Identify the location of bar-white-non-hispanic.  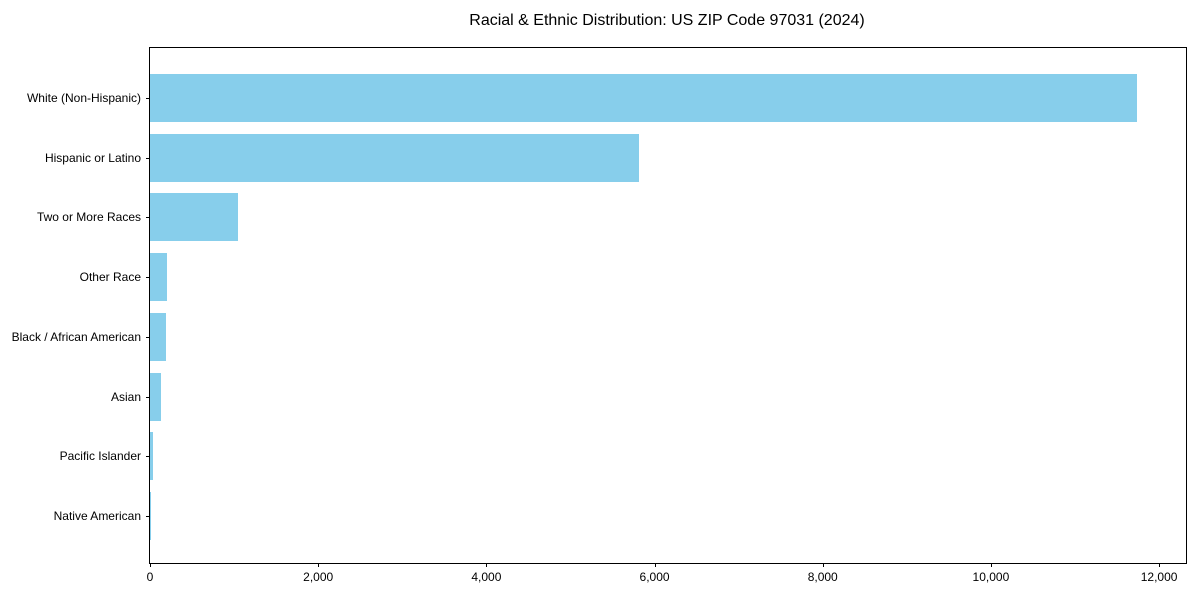
(644, 98).